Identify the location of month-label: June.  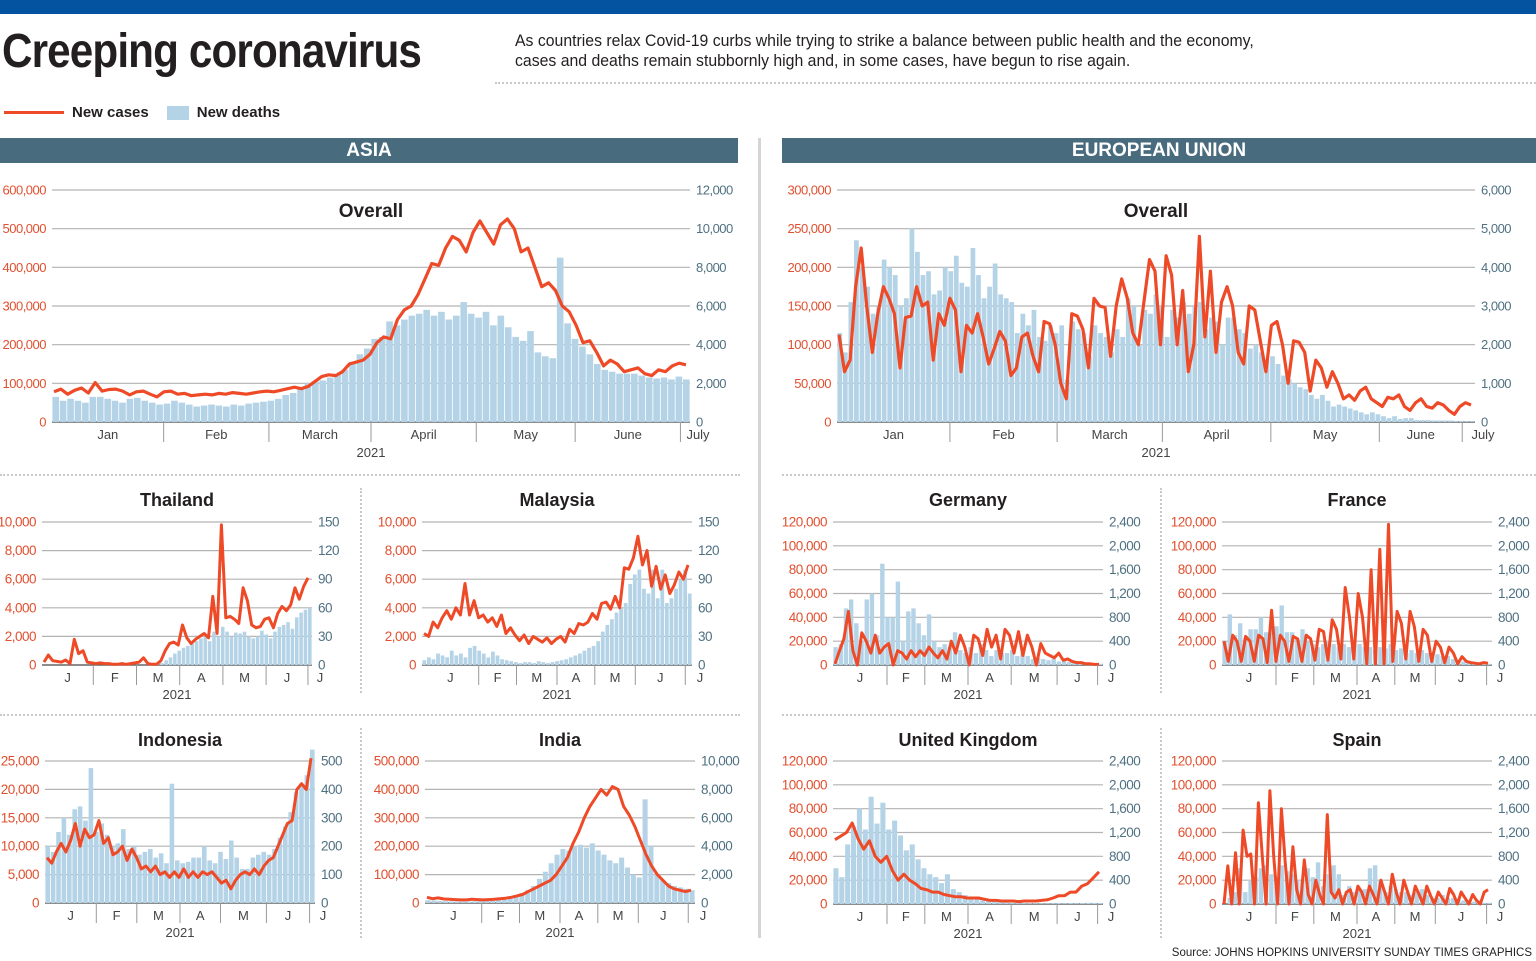
(1421, 434).